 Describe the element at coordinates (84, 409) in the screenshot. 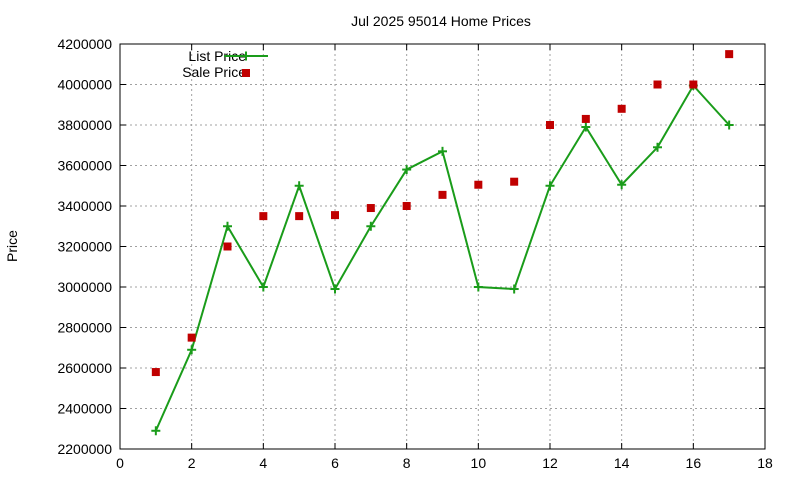

I see `y-tick-label: 2400000` at that location.